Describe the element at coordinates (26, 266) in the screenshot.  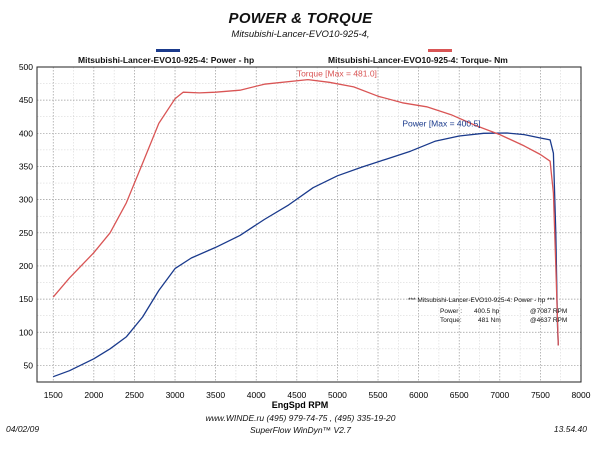
I see `y-tick-label: 200` at that location.